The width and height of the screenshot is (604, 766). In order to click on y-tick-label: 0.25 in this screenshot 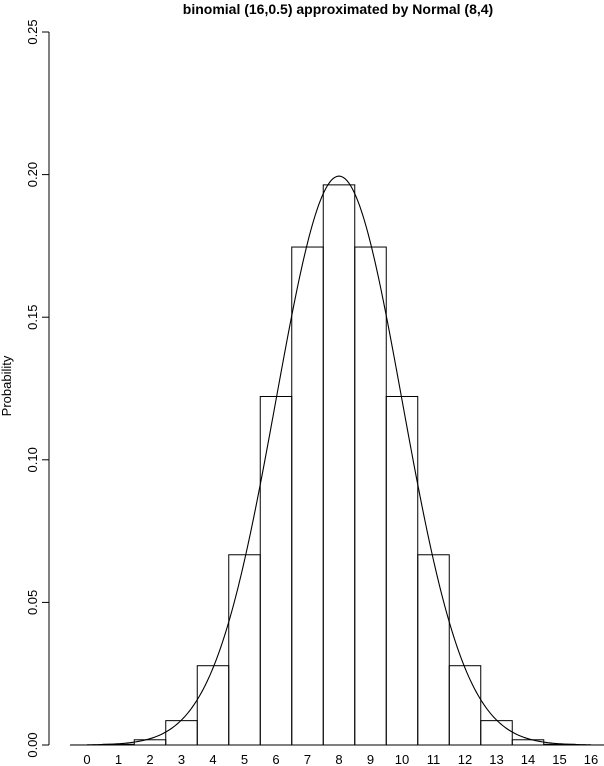, I will do `click(32, 31)`.